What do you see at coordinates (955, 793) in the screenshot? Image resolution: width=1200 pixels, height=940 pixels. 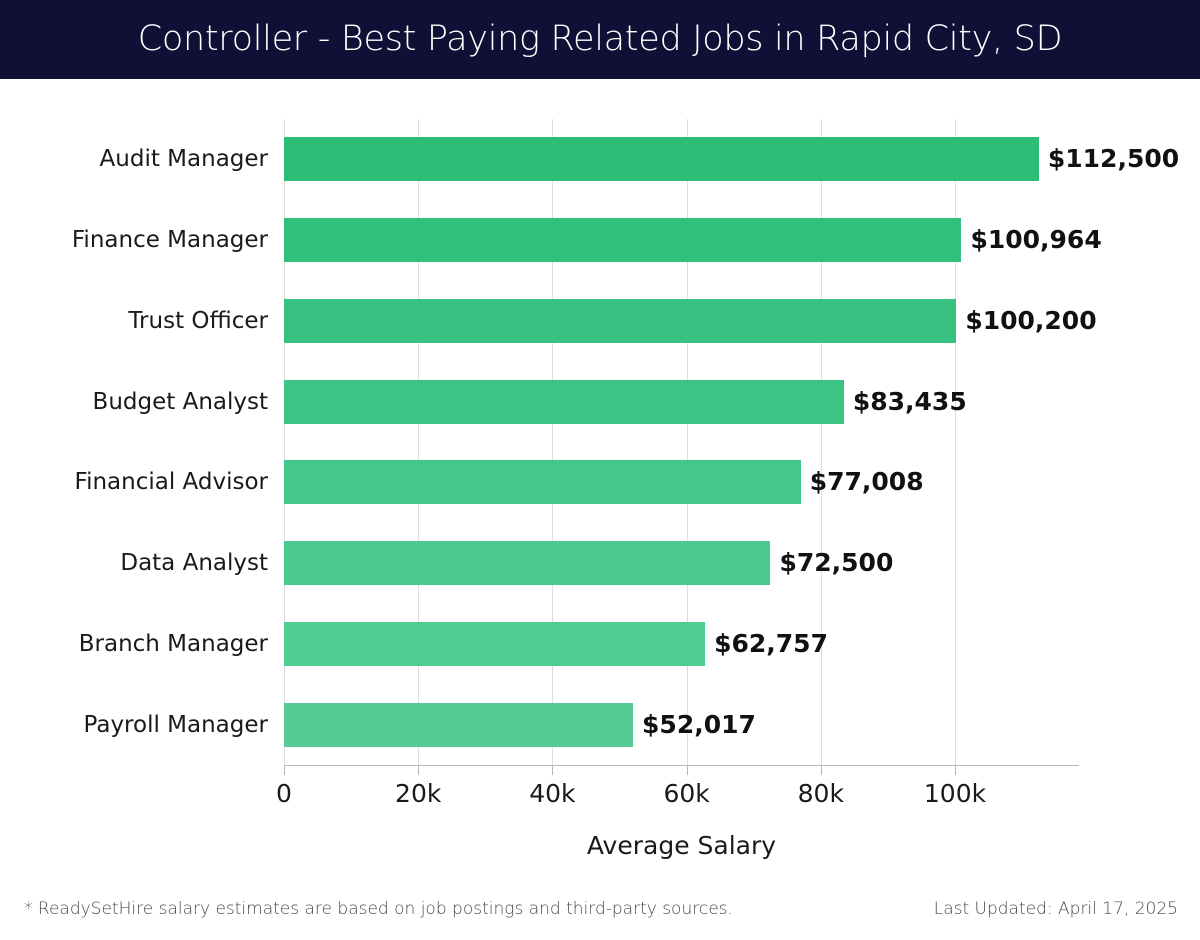 I see `x-axis-tick-label: 100k` at bounding box center [955, 793].